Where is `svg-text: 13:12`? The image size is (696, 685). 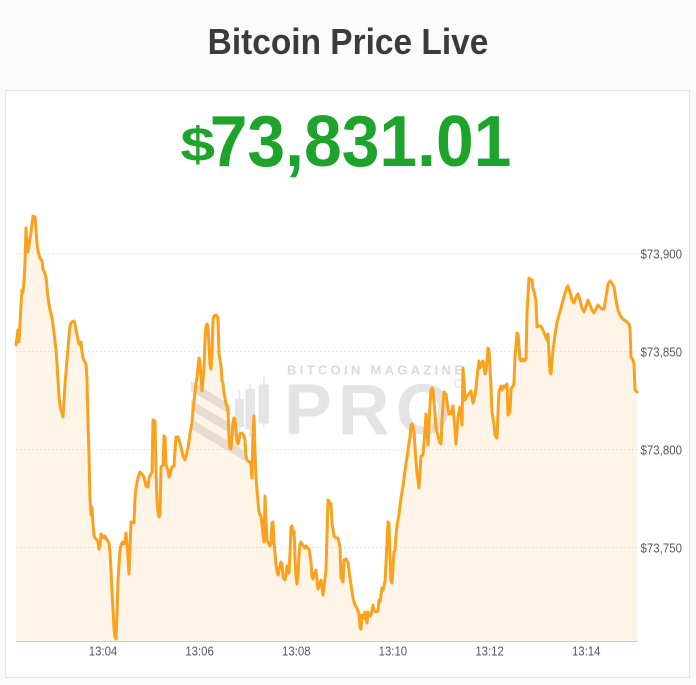
svg-text: 13:12 is located at coordinates (489, 652).